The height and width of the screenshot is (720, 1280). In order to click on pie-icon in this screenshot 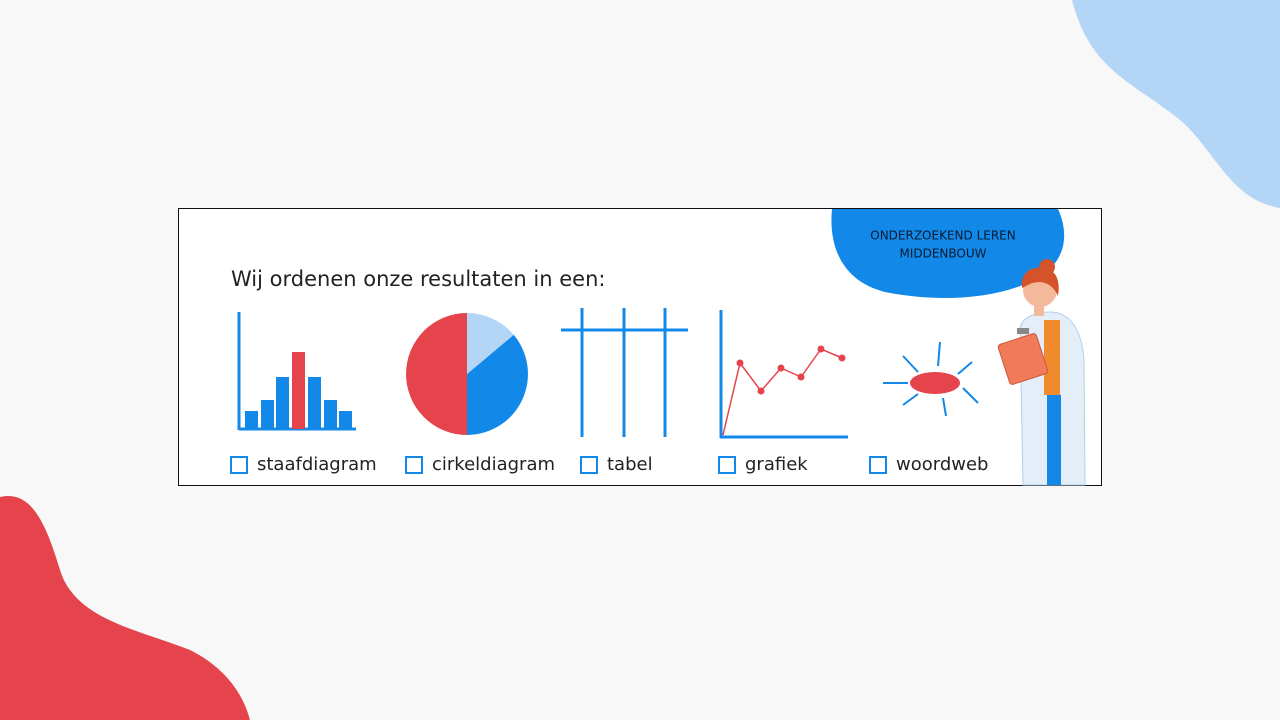, I will do `click(467, 374)`.